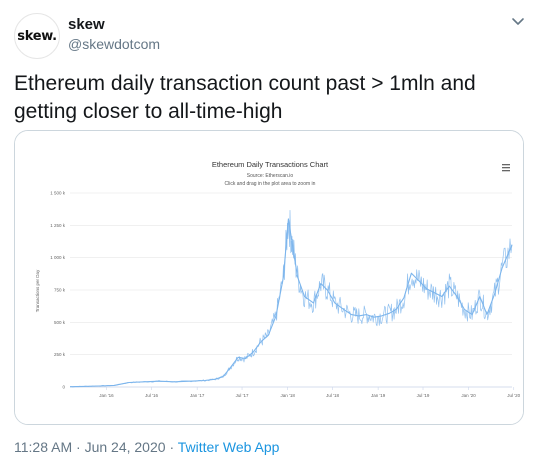 The height and width of the screenshot is (470, 535). Describe the element at coordinates (58, 193) in the screenshot. I see `y-tick-label: 1 500 k` at that location.